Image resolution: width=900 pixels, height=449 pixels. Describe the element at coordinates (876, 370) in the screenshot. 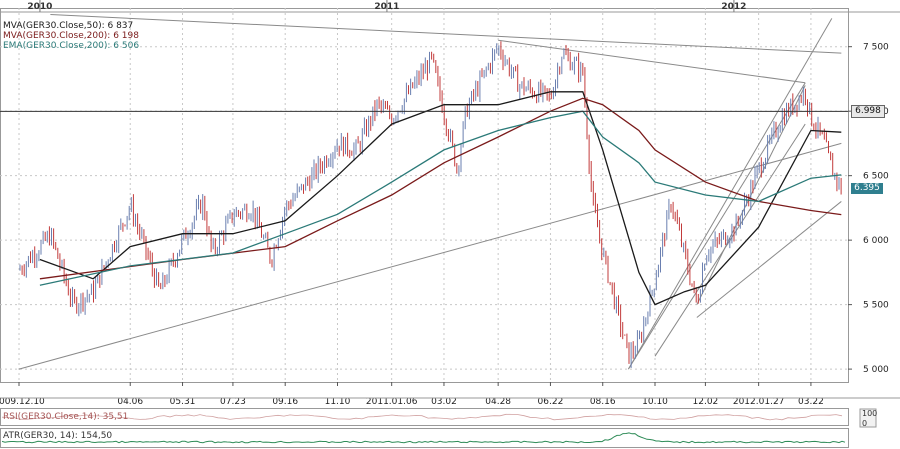

I see `y-tick-label: 5 000` at that location.